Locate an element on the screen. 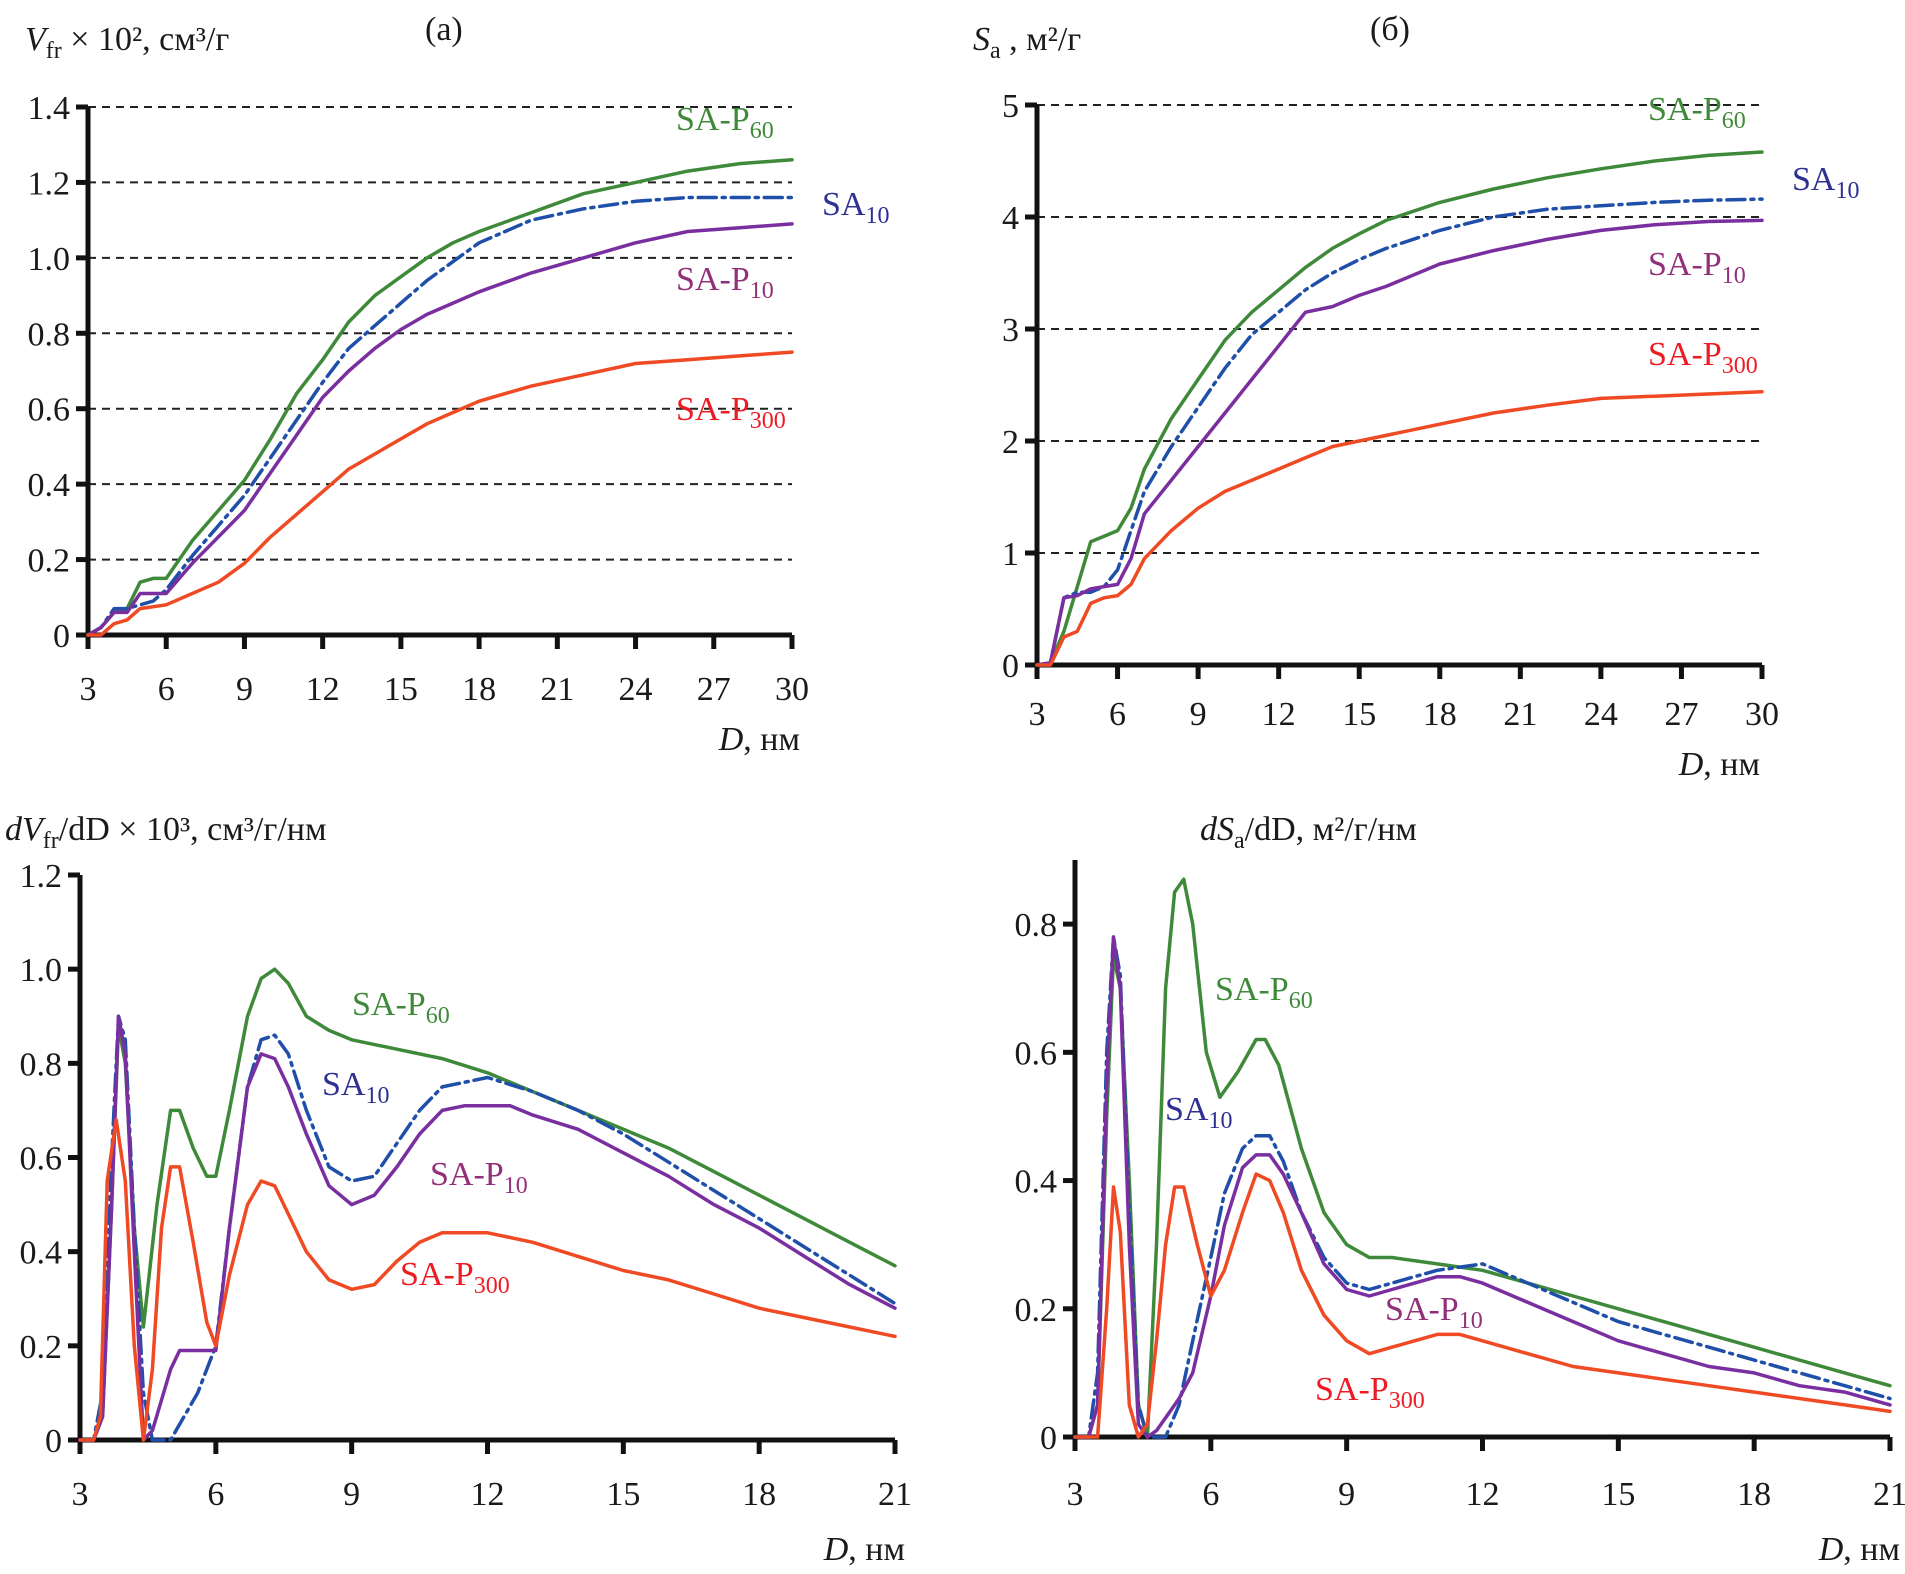  y-tick-label: 5 is located at coordinates (1010, 106).